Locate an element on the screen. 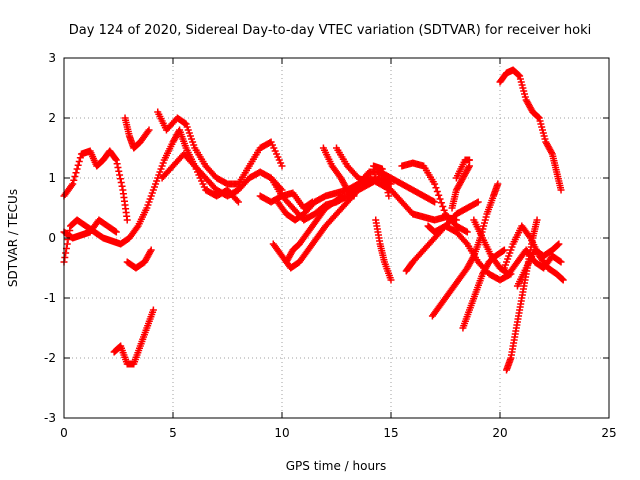 The width and height of the screenshot is (640, 480). x-tick-label: 10 is located at coordinates (281, 433).